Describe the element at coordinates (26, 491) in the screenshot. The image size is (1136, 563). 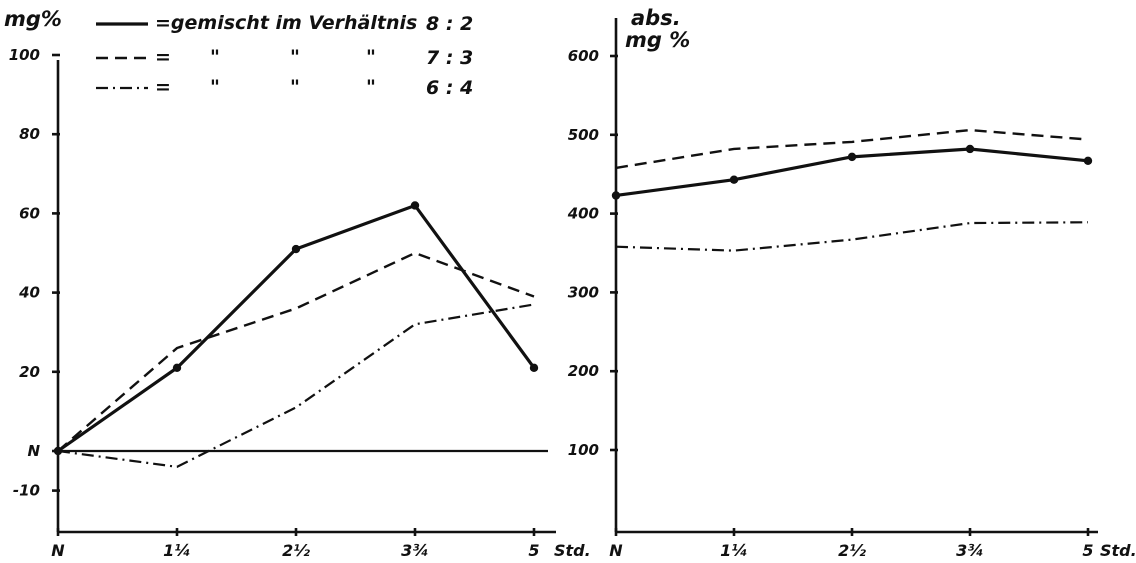
I see `y-tick-label: -10` at that location.